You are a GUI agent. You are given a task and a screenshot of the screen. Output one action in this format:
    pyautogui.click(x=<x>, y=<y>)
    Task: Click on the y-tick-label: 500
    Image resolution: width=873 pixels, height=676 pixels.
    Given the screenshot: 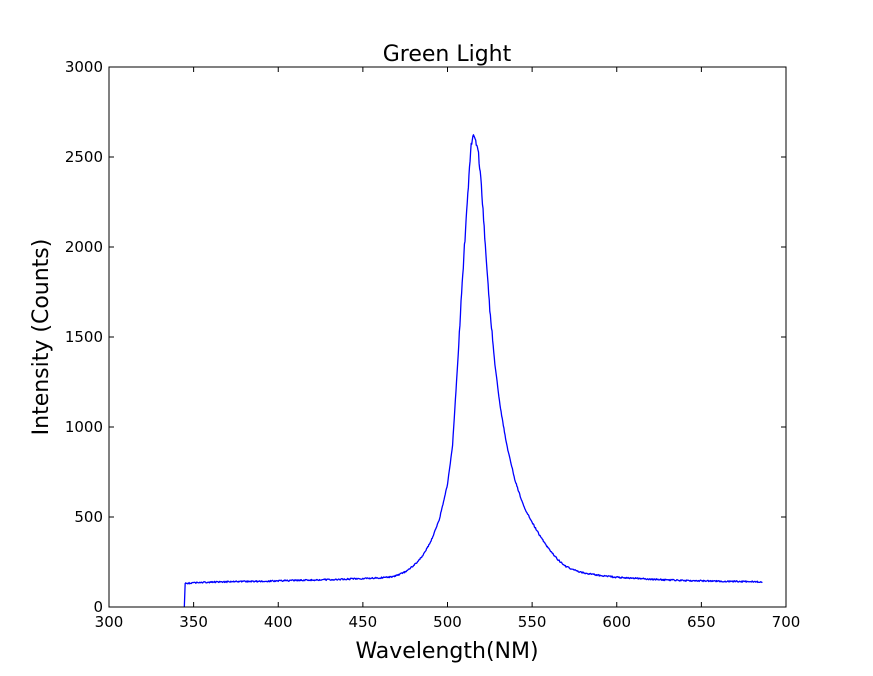 What is the action you would take?
    pyautogui.click(x=88, y=517)
    